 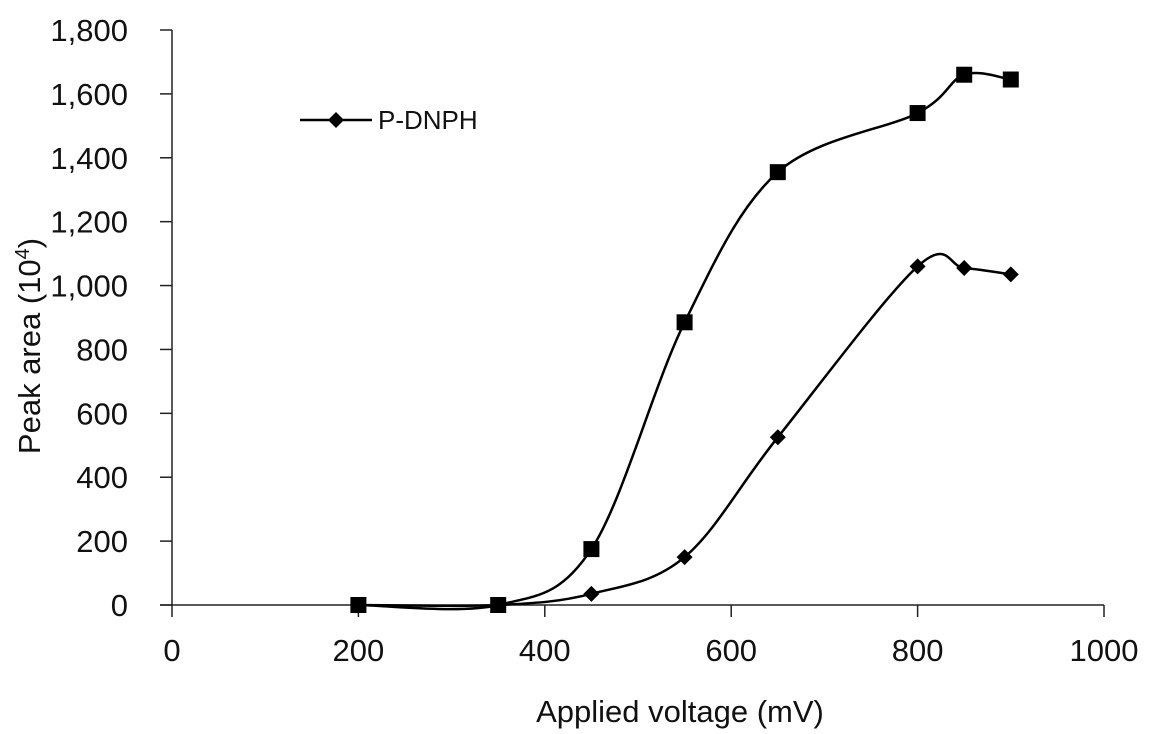 I want to click on y-tick-label: 1,400, so click(x=89, y=158).